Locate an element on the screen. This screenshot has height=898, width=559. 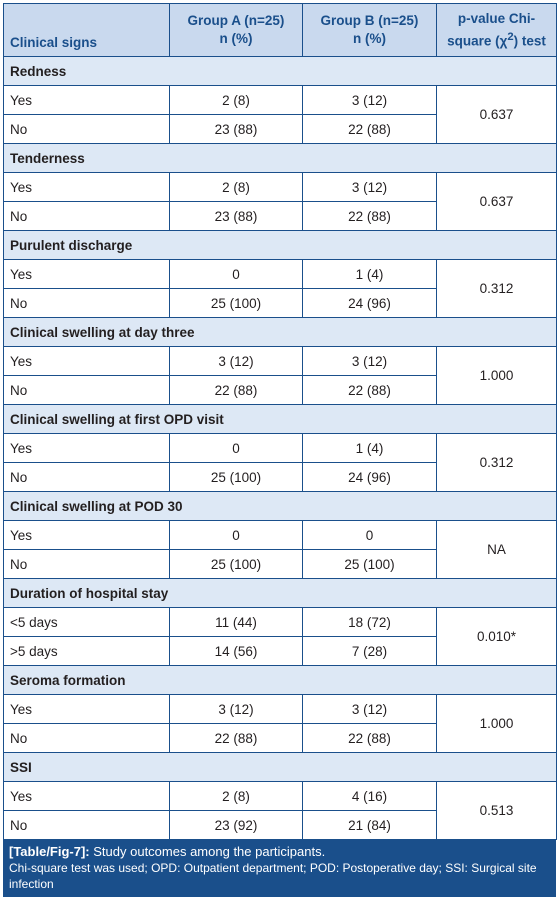
section-header-row: Redness is located at coordinates (280, 71).